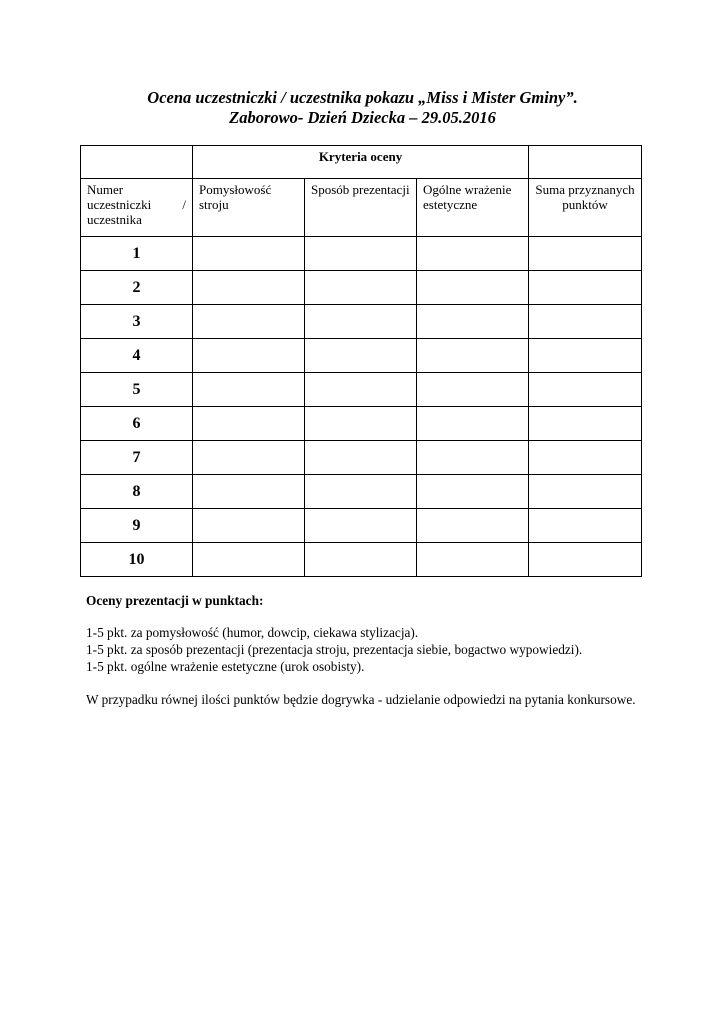  What do you see at coordinates (175, 600) in the screenshot?
I see `notes-heading: Oceny prezentacji w punktach:` at bounding box center [175, 600].